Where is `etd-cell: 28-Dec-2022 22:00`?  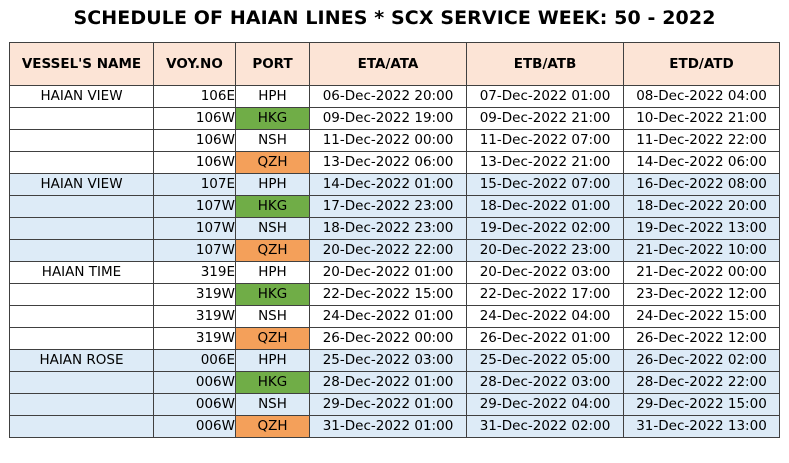
etd-cell: 28-Dec-2022 22:00 is located at coordinates (701, 382).